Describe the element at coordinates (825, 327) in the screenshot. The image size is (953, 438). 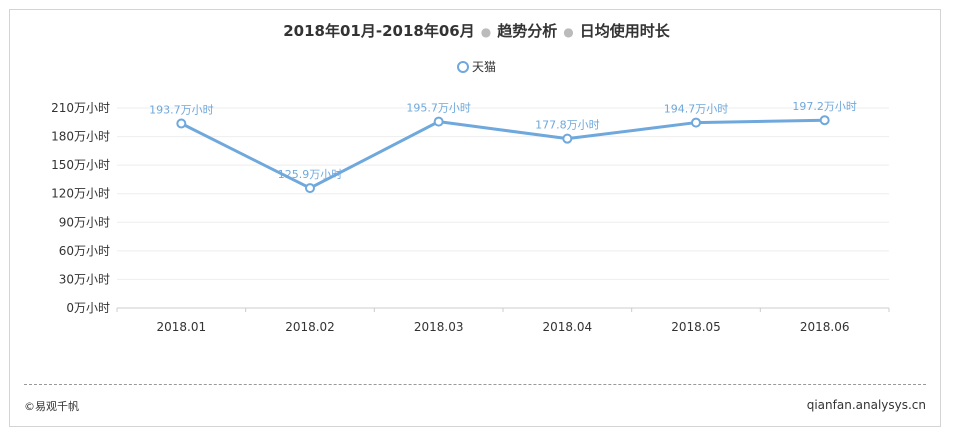
I see `x-tick-label: 2018.06` at that location.